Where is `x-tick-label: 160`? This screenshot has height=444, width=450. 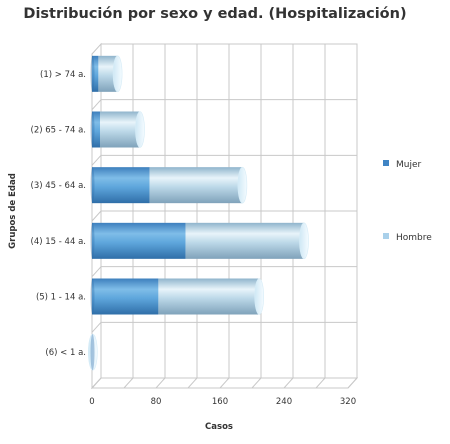
x-tick-label: 160 is located at coordinates (220, 402).